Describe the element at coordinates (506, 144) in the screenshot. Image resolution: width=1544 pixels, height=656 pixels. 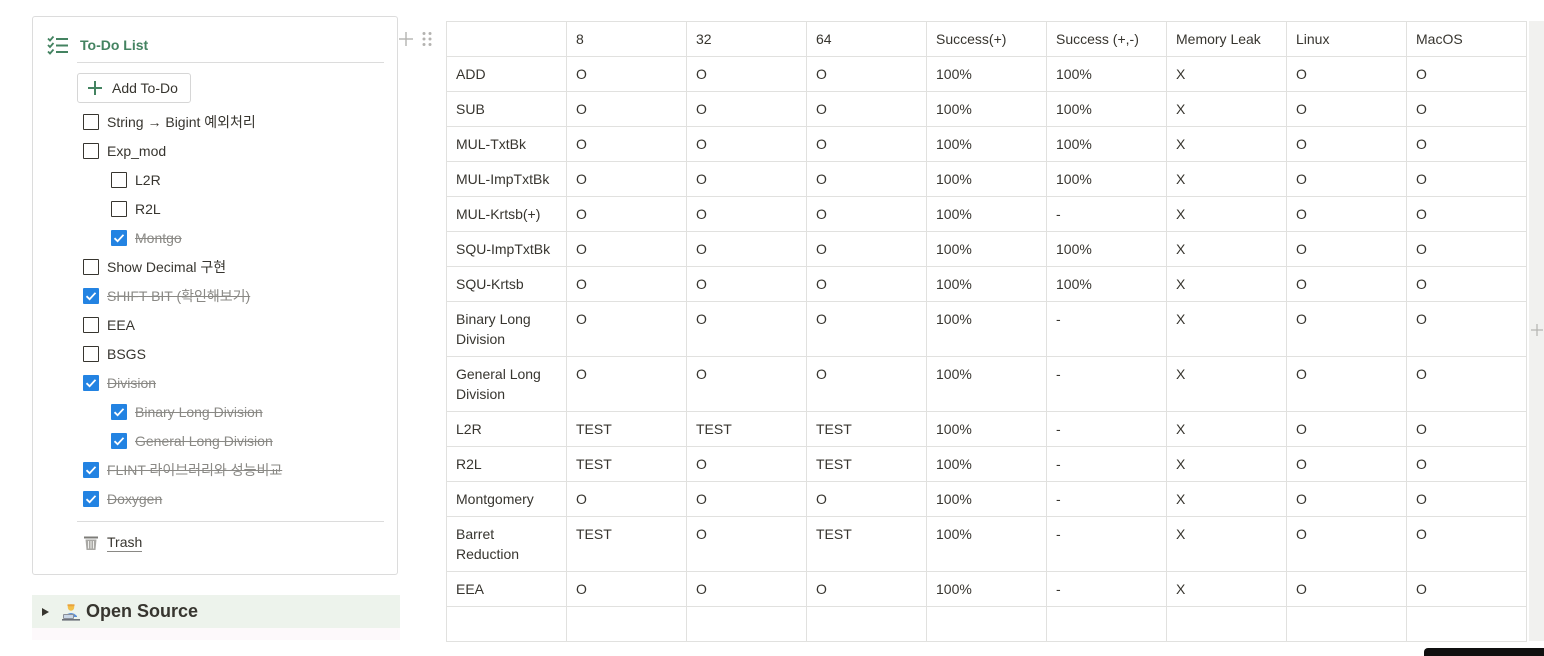
I see `table-cell: MUL-TxtBk` at that location.